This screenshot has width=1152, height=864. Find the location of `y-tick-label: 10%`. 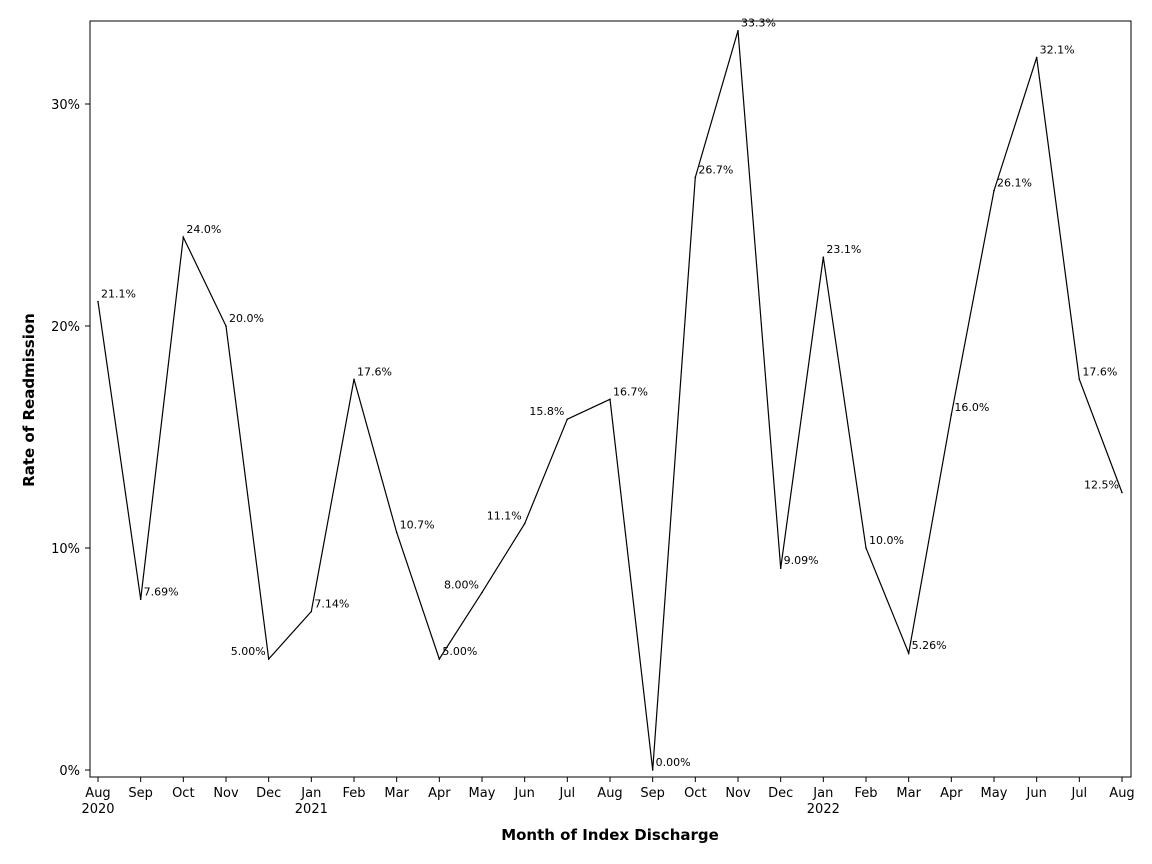

y-tick-label: 10% is located at coordinates (65, 549).